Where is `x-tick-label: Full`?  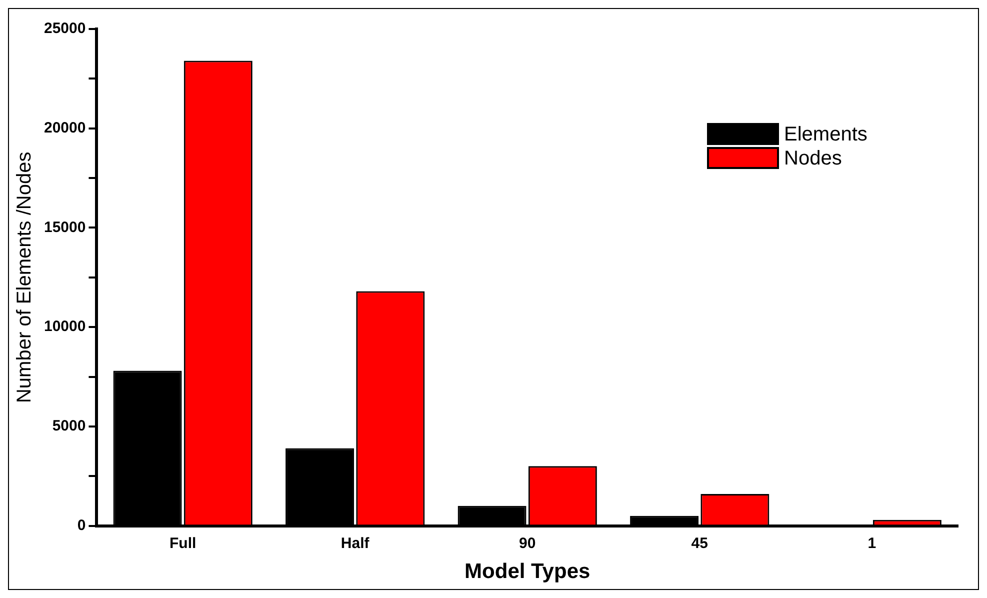 x-tick-label: Full is located at coordinates (183, 543).